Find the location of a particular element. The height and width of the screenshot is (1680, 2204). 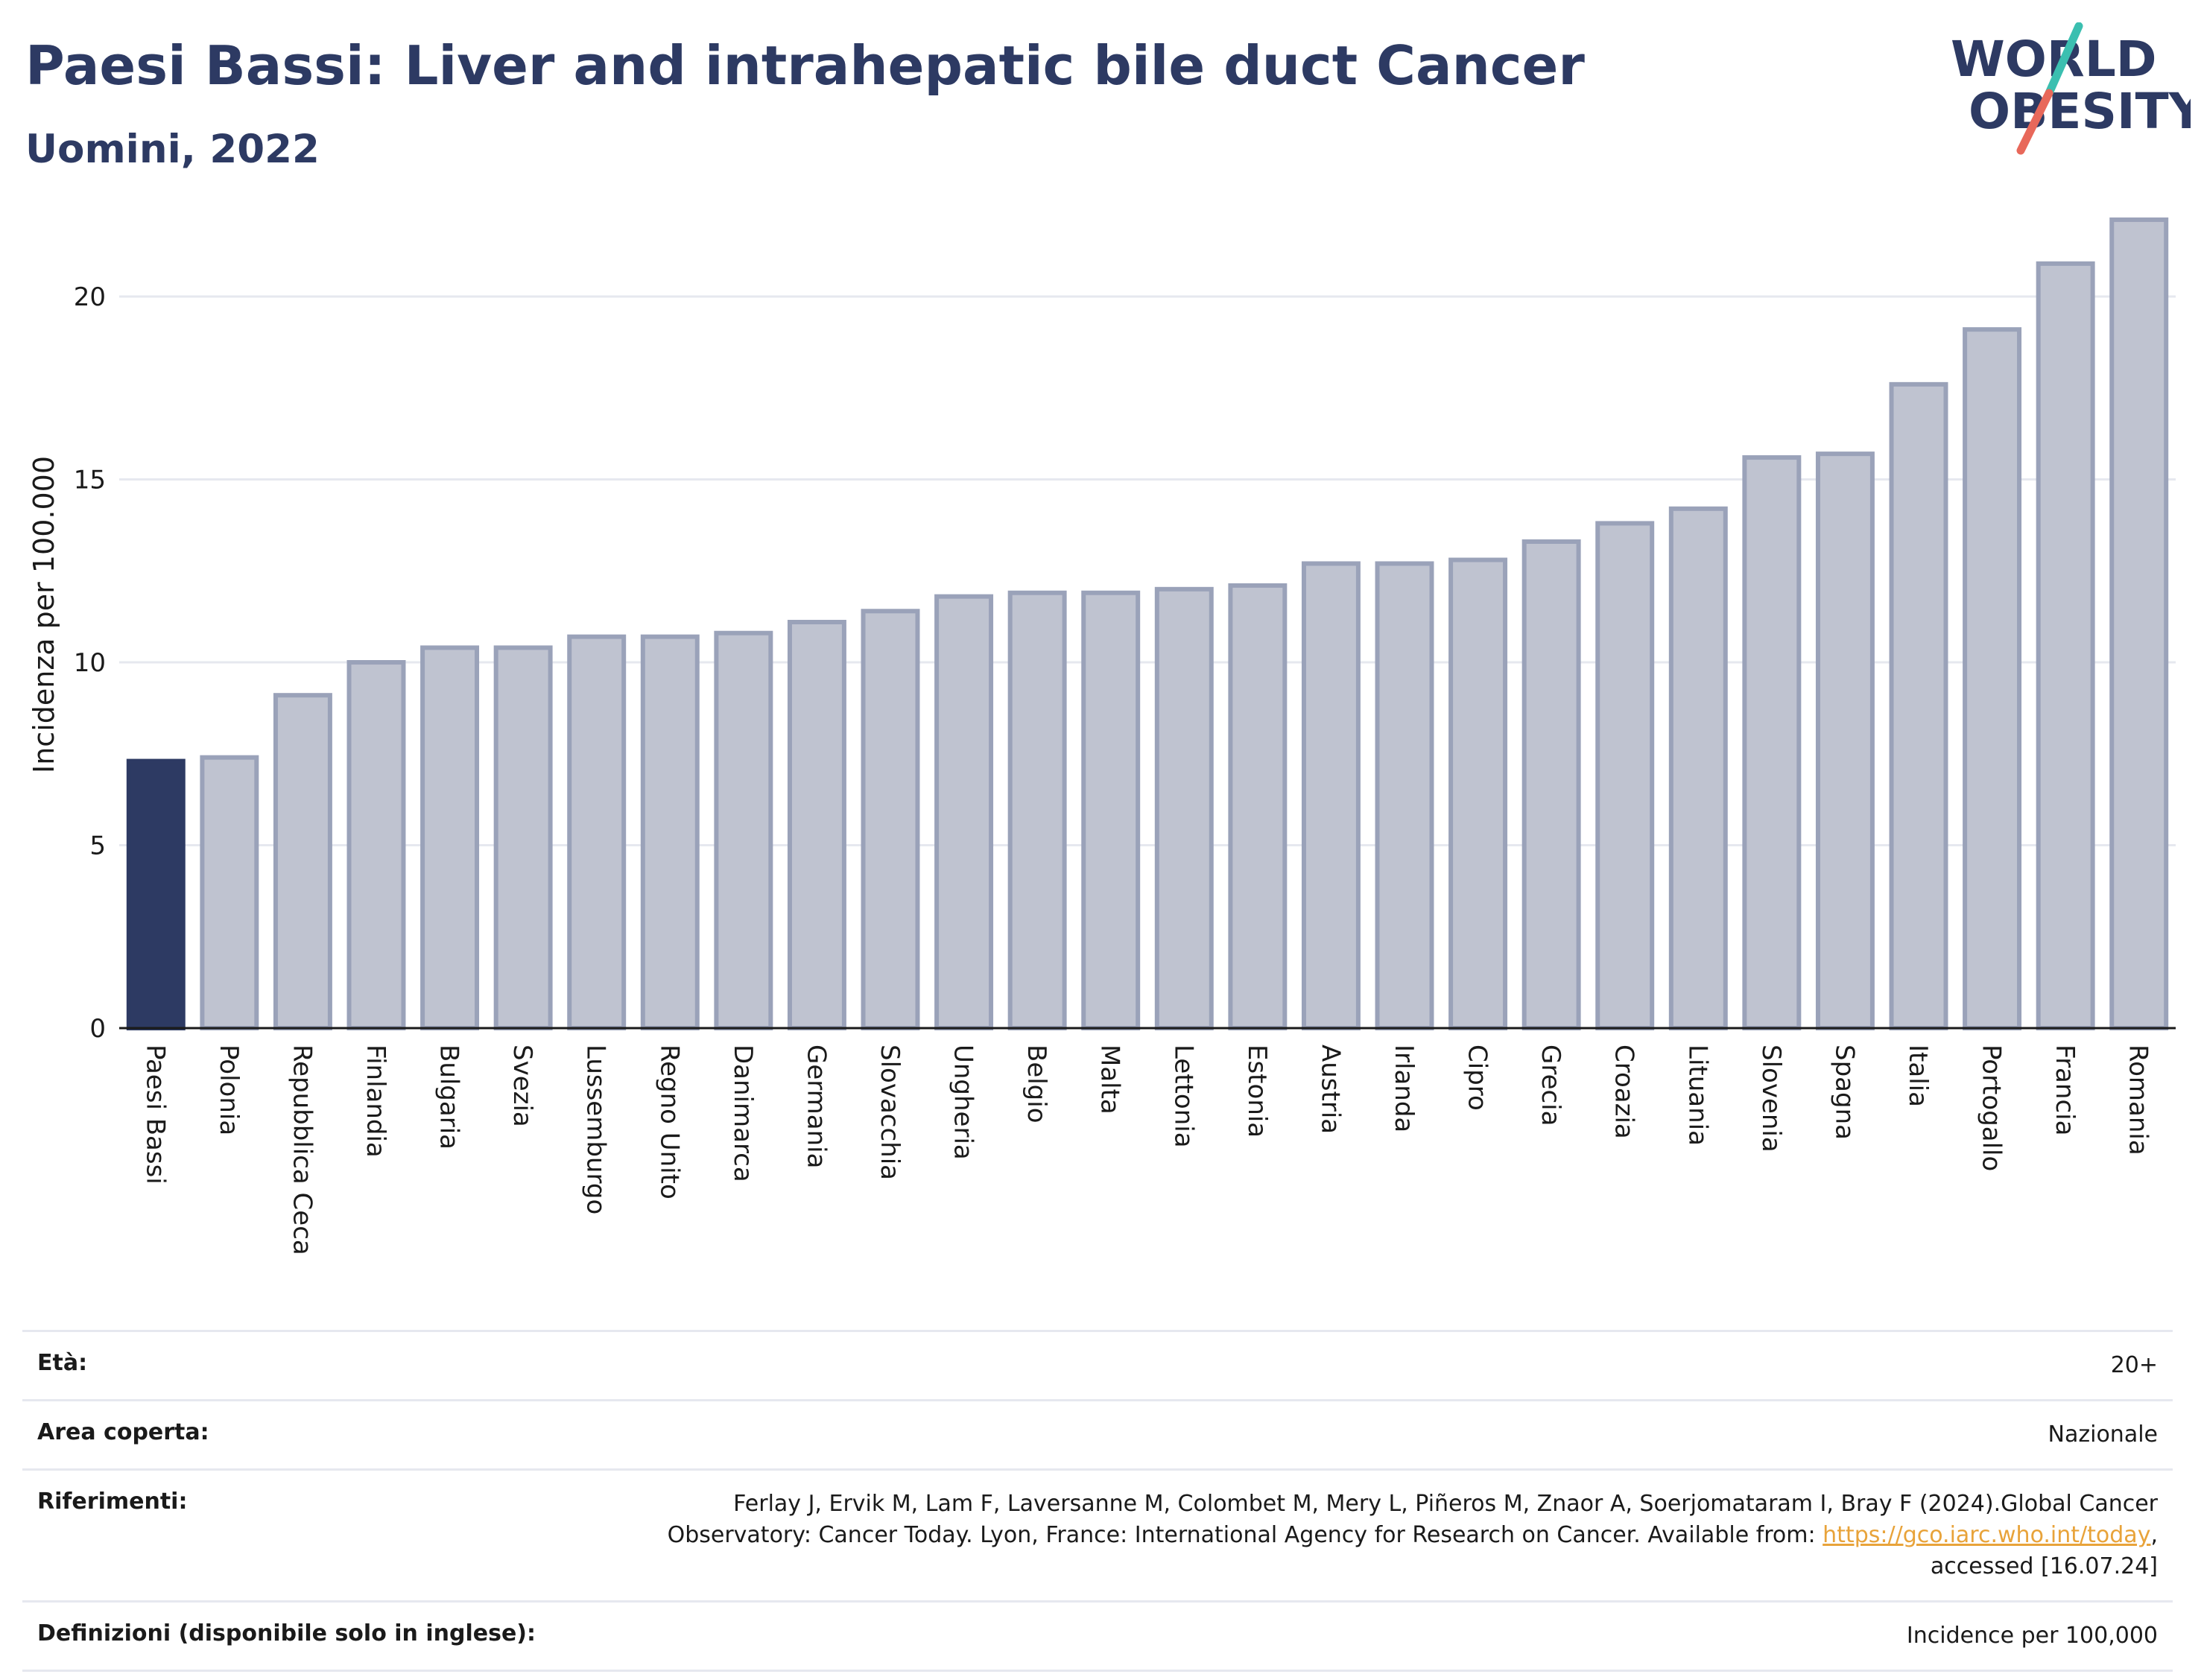

x-tick-label: Slovacchia is located at coordinates (890, 1112).